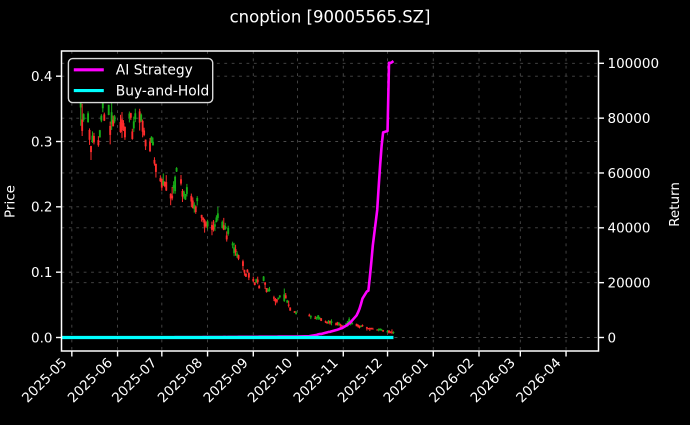 The width and height of the screenshot is (690, 425). What do you see at coordinates (330, 17) in the screenshot?
I see `chart-title: cnoption [90005565.SZ]` at bounding box center [330, 17].